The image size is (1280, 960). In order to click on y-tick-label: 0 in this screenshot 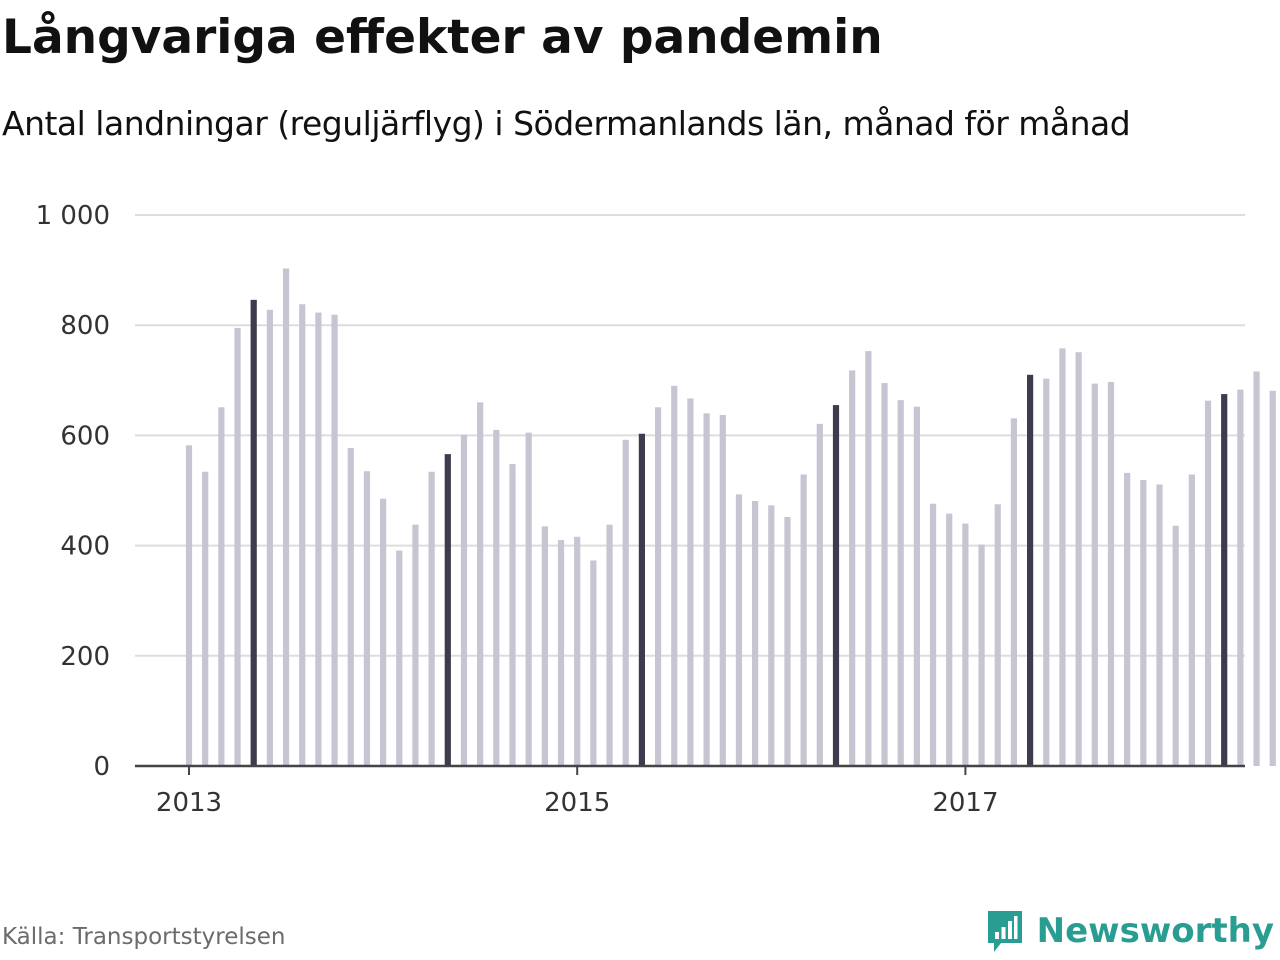, I will do `click(101, 767)`.